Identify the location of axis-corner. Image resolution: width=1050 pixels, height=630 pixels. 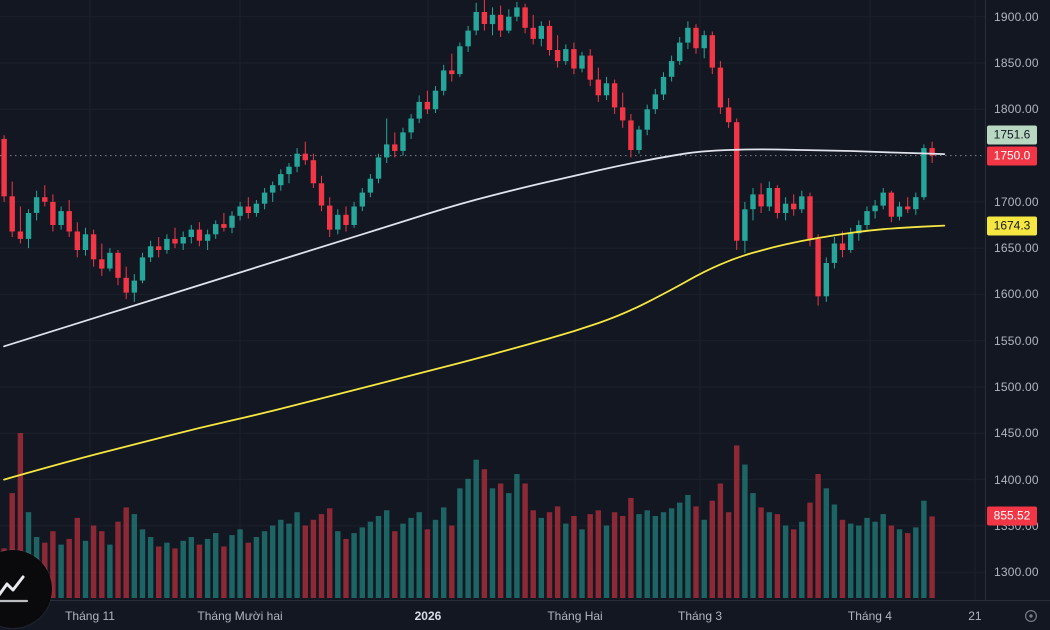
(1017, 615).